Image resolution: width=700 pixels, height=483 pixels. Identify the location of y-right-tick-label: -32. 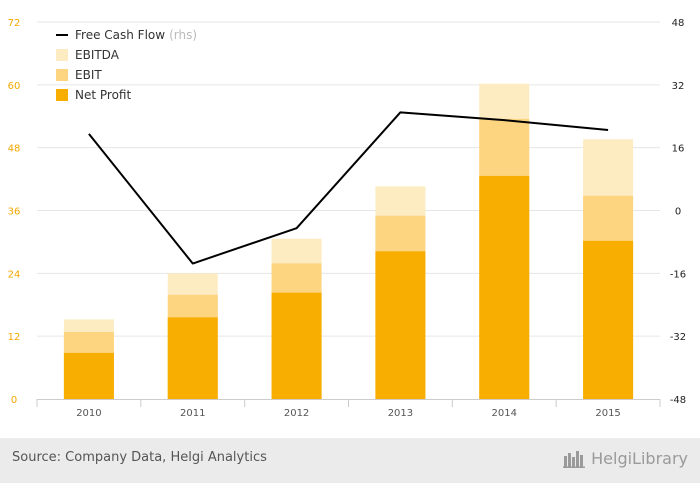
(678, 337).